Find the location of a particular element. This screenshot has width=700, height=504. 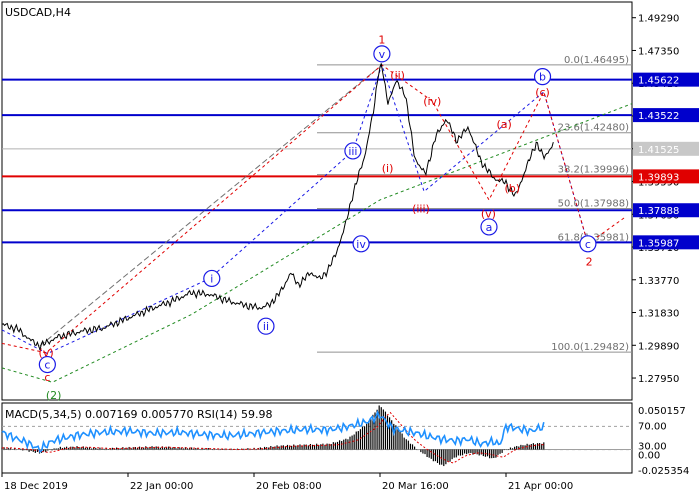

fib-level-label: 0.0(1.46495) is located at coordinates (596, 60).